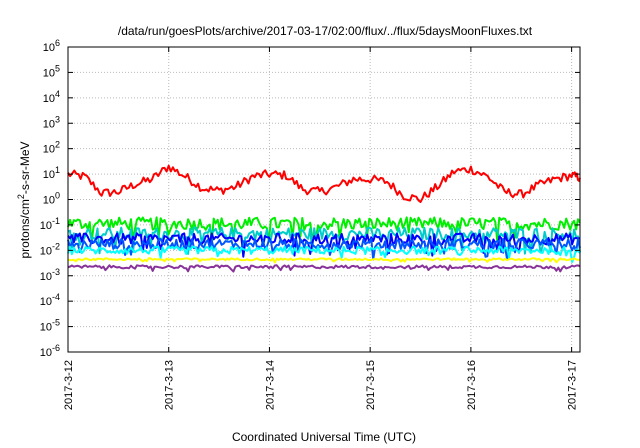 The image size is (640, 448). I want to click on y-tick-label: 10⁶, so click(51, 46).